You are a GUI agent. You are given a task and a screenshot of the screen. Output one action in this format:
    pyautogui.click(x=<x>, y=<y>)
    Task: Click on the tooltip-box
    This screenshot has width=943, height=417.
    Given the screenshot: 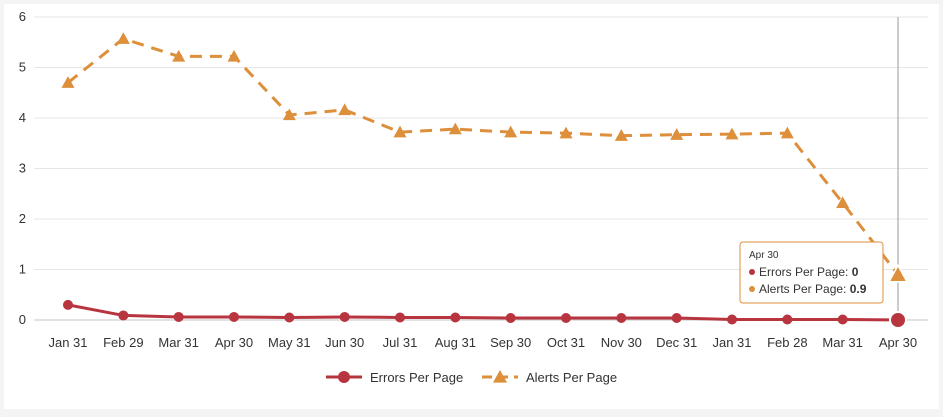 What is the action you would take?
    pyautogui.click(x=811, y=272)
    